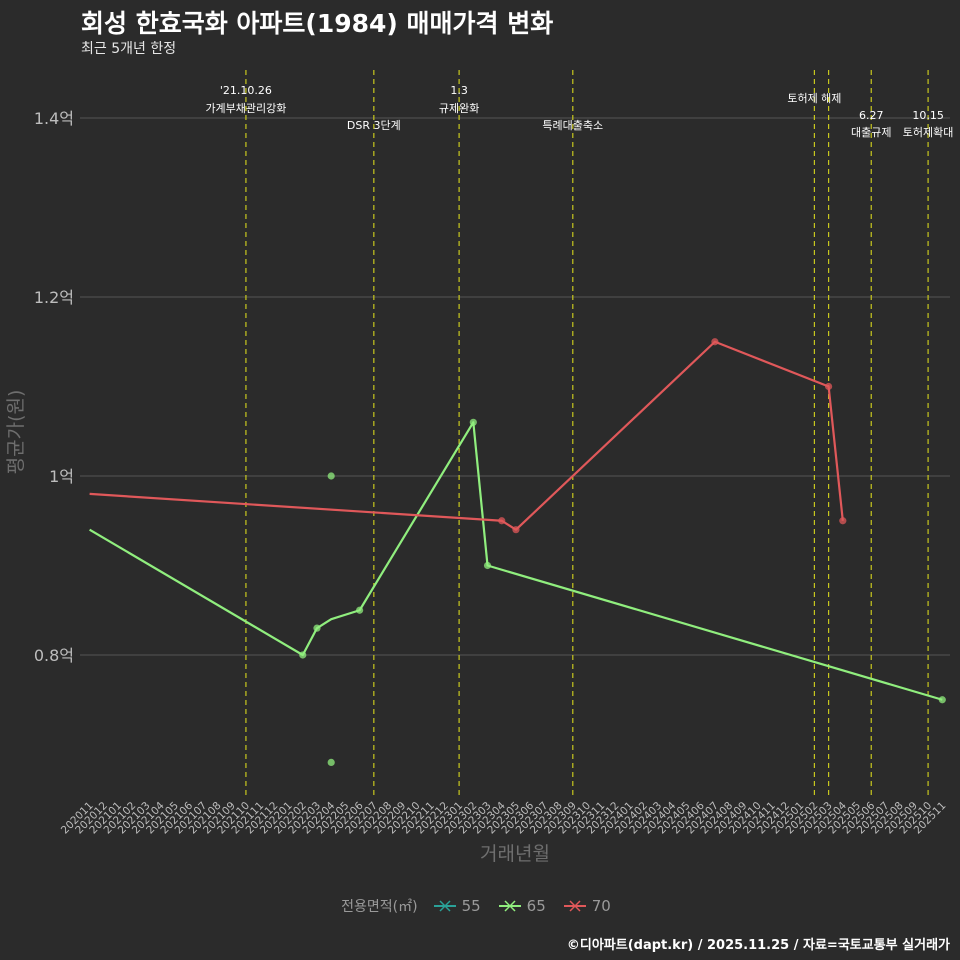  What do you see at coordinates (459, 90) in the screenshot?
I see `event-date-label: 1.3` at bounding box center [459, 90].